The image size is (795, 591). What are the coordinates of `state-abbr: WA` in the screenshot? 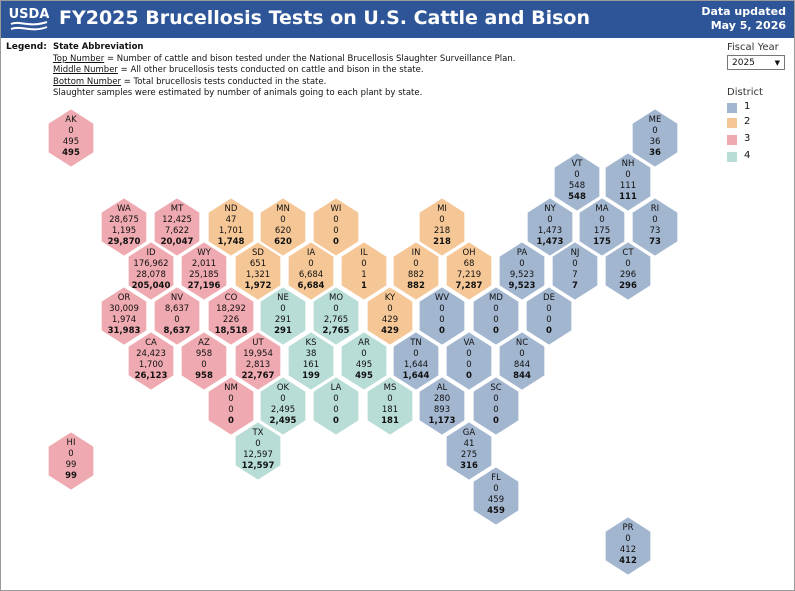 It's located at (124, 209).